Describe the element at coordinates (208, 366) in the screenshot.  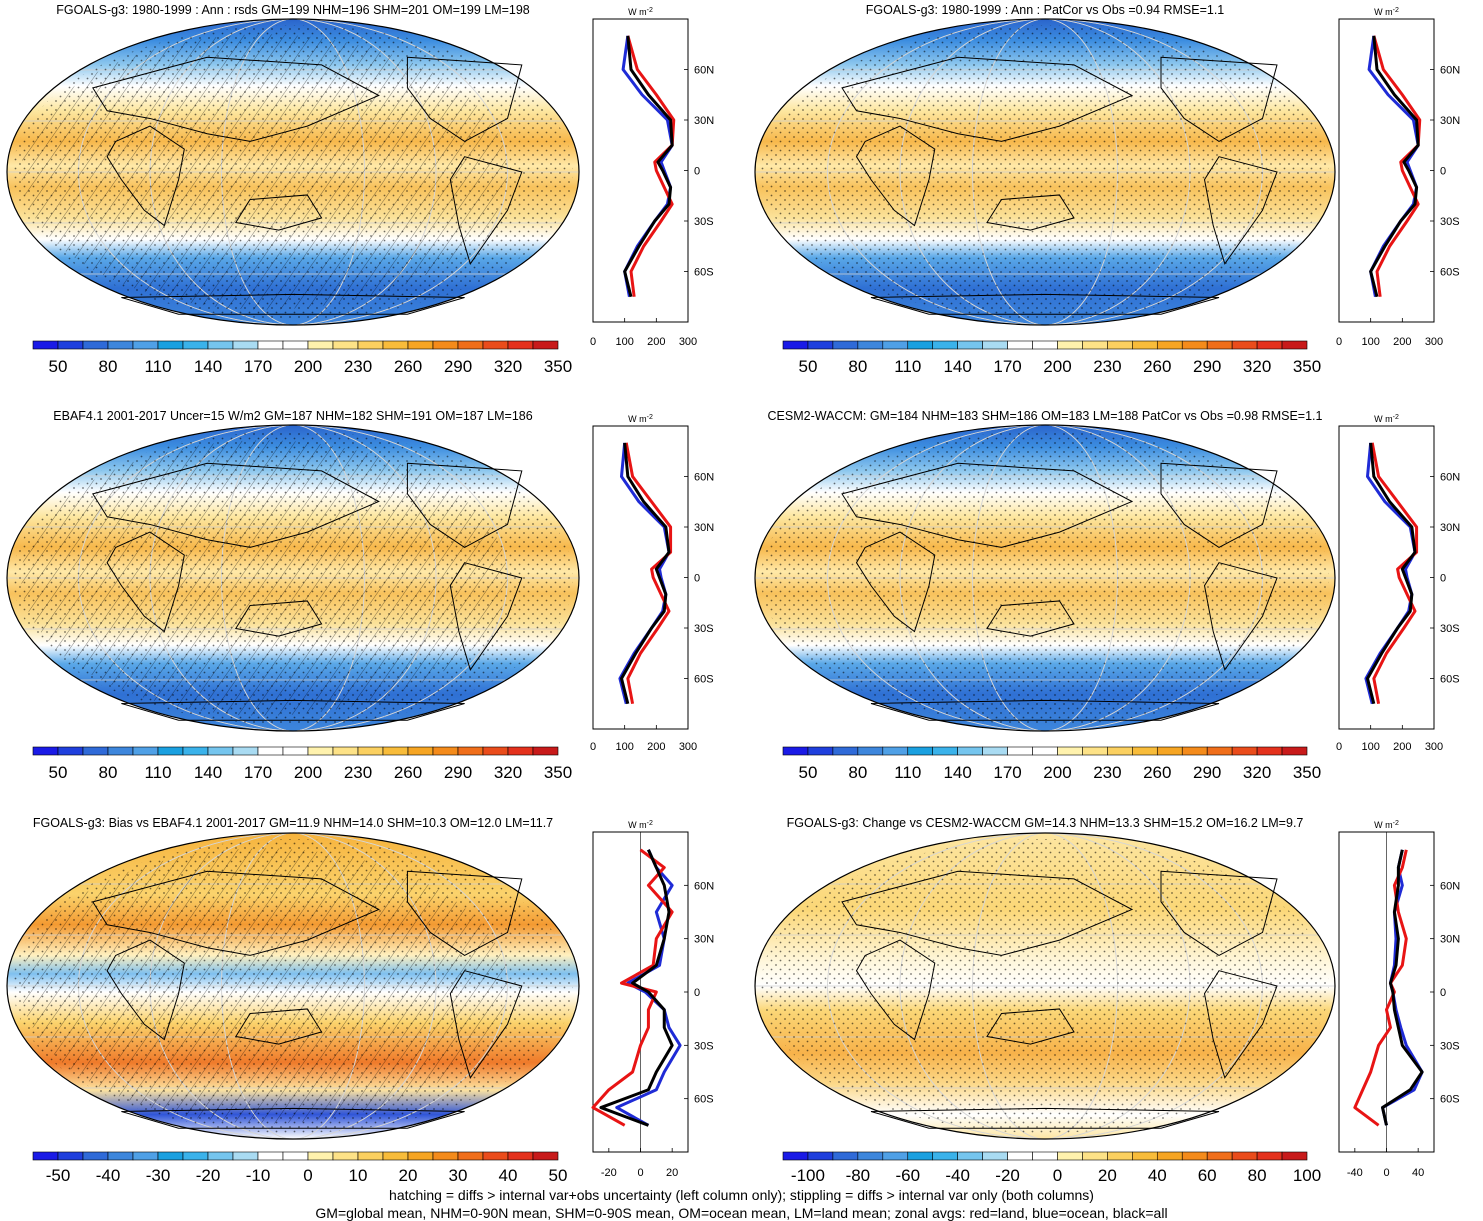
I see `colorbar-tick-label: 140` at that location.